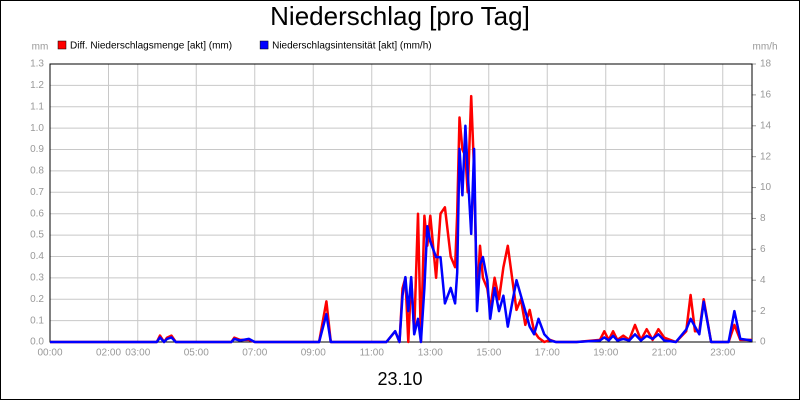 This screenshot has width=800, height=400. Describe the element at coordinates (766, 187) in the screenshot. I see `y2-tick-label: 10` at that location.